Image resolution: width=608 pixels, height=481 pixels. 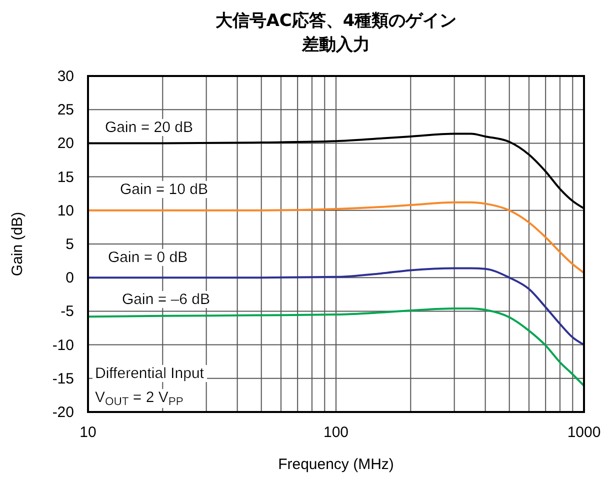 What do you see at coordinates (149, 127) in the screenshot?
I see `annotation: Gain = 20 dB` at bounding box center [149, 127].